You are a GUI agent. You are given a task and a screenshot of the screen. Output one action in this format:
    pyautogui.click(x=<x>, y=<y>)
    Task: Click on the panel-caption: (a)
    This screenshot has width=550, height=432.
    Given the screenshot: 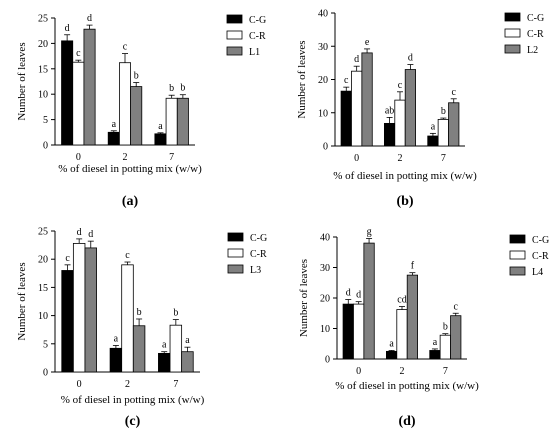 What is the action you would take?
    pyautogui.click(x=130, y=201)
    